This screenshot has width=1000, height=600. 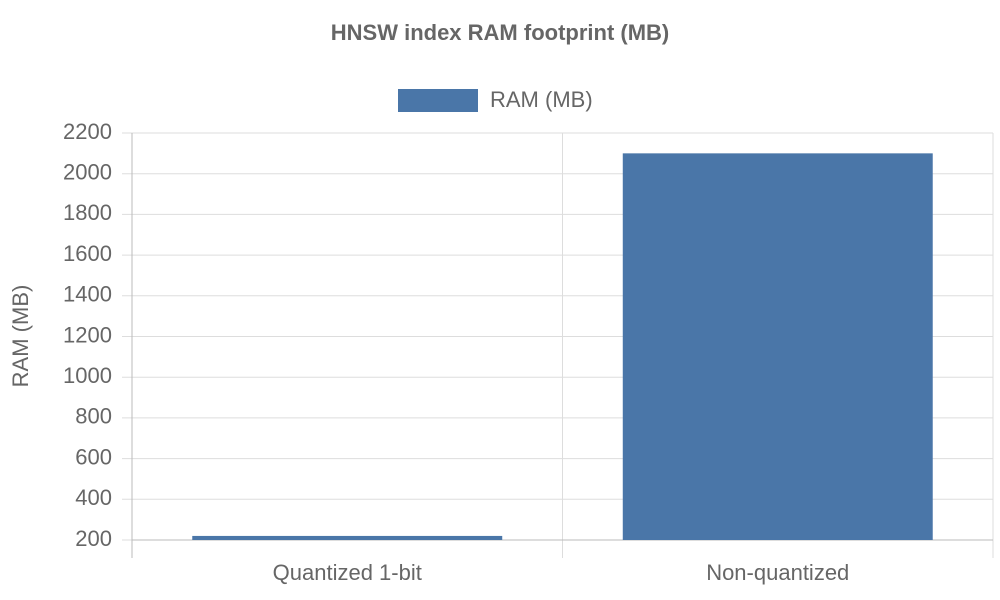 What do you see at coordinates (87, 172) in the screenshot?
I see `y-tick-label: 2000` at bounding box center [87, 172].